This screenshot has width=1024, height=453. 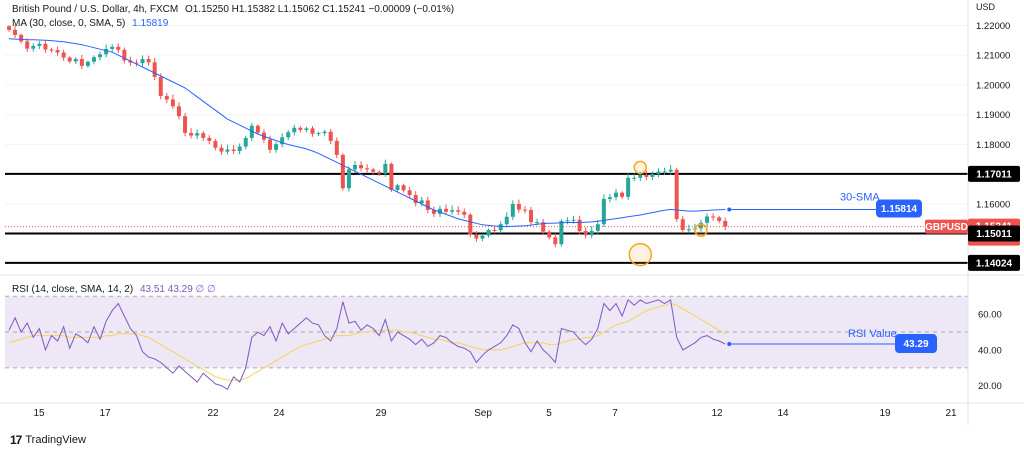 What do you see at coordinates (729, 344) in the screenshot?
I see `rsi-pointer-dot` at bounding box center [729, 344].